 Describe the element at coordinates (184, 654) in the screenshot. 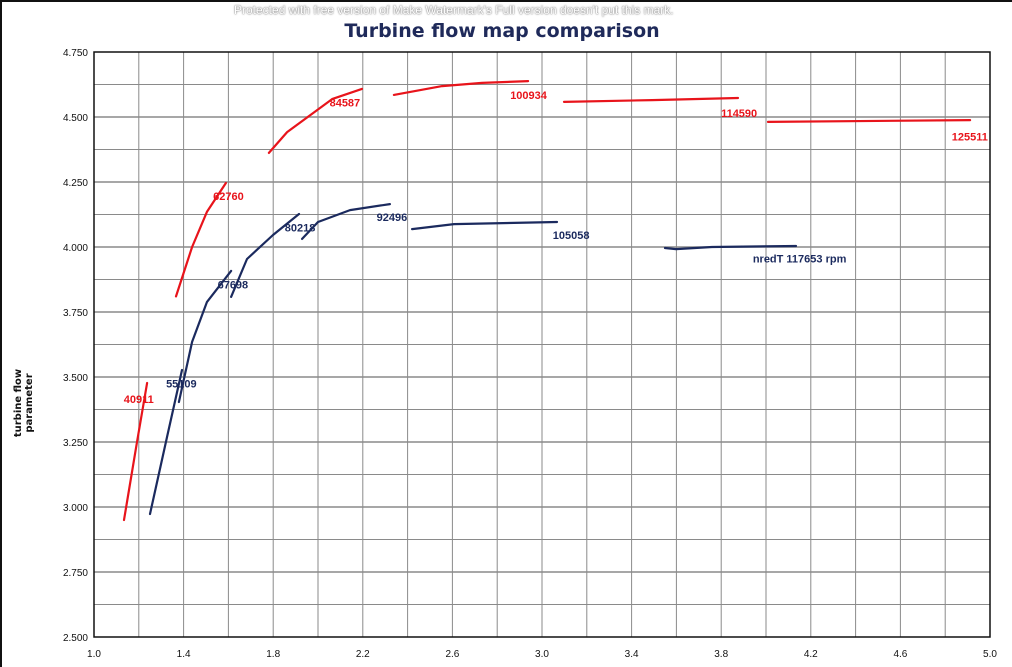

I see `x-tick-label: 1.4` at that location.